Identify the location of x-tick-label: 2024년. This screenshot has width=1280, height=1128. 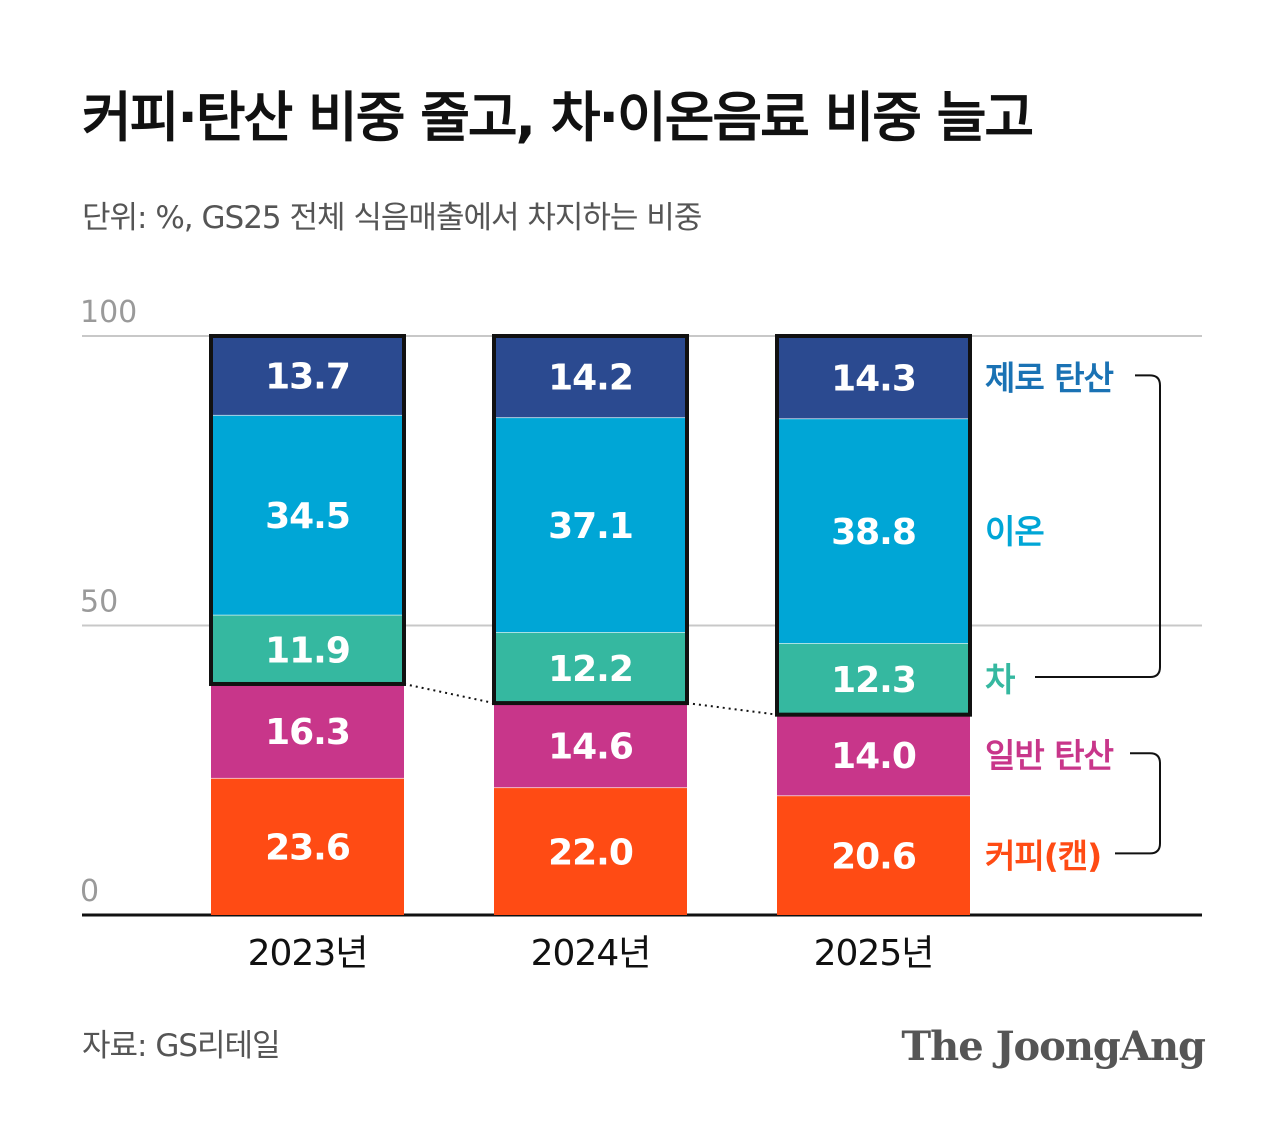
(591, 953).